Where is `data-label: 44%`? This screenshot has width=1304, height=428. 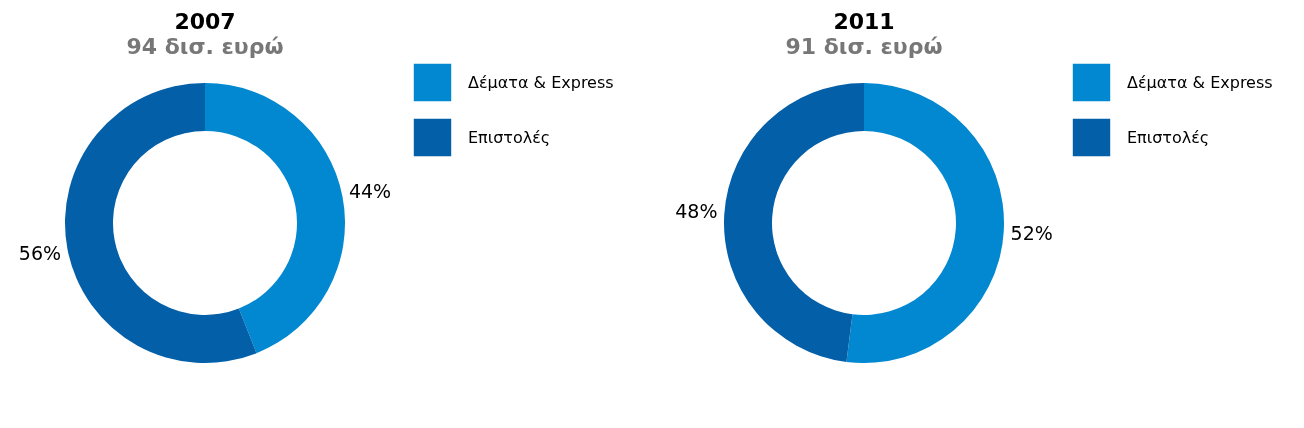 data-label: 44% is located at coordinates (370, 190).